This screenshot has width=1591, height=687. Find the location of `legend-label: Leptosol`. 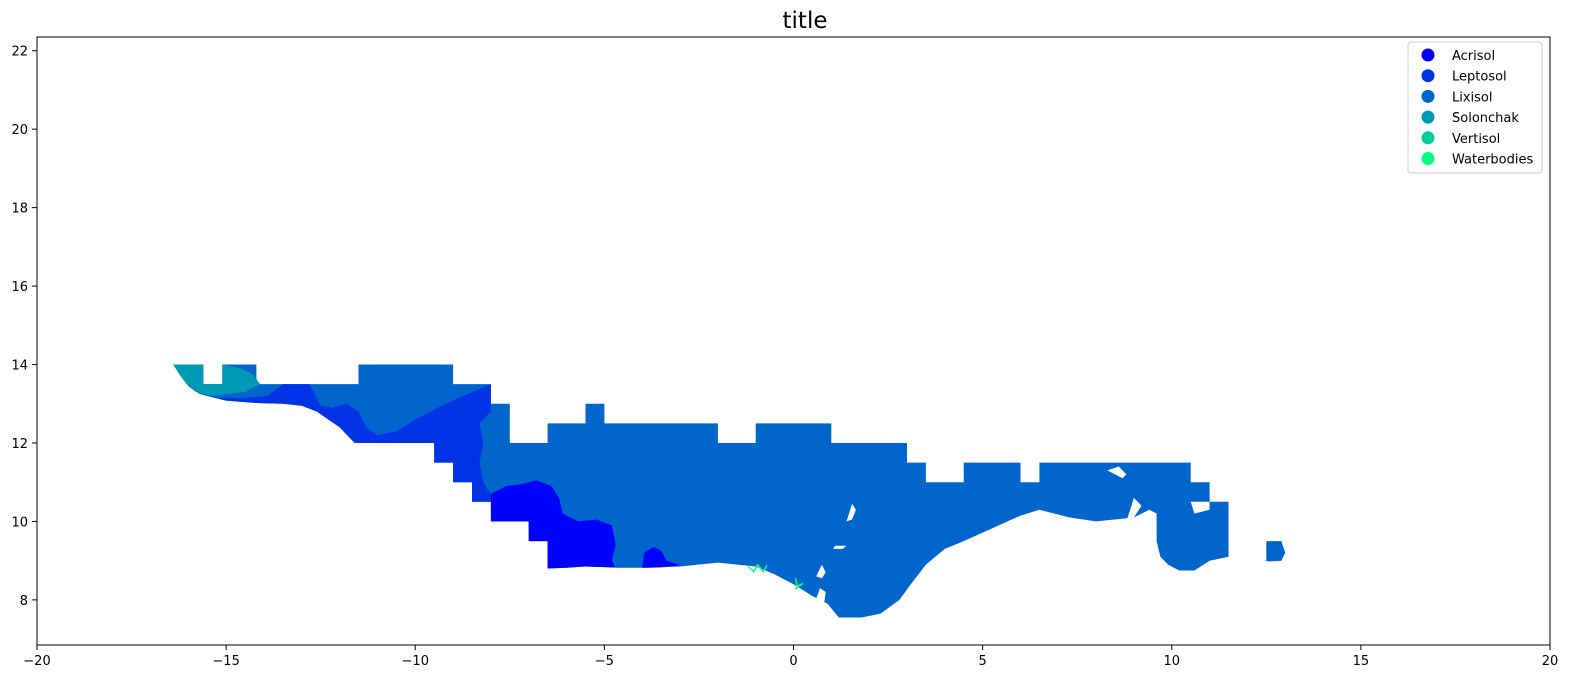

legend-label: Leptosol is located at coordinates (1479, 77).